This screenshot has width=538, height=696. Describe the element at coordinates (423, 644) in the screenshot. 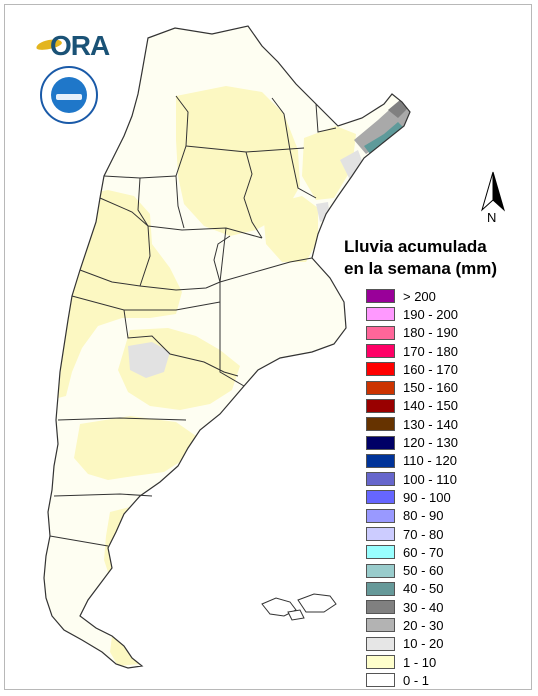

I see `legend-label: 10 - 20` at that location.